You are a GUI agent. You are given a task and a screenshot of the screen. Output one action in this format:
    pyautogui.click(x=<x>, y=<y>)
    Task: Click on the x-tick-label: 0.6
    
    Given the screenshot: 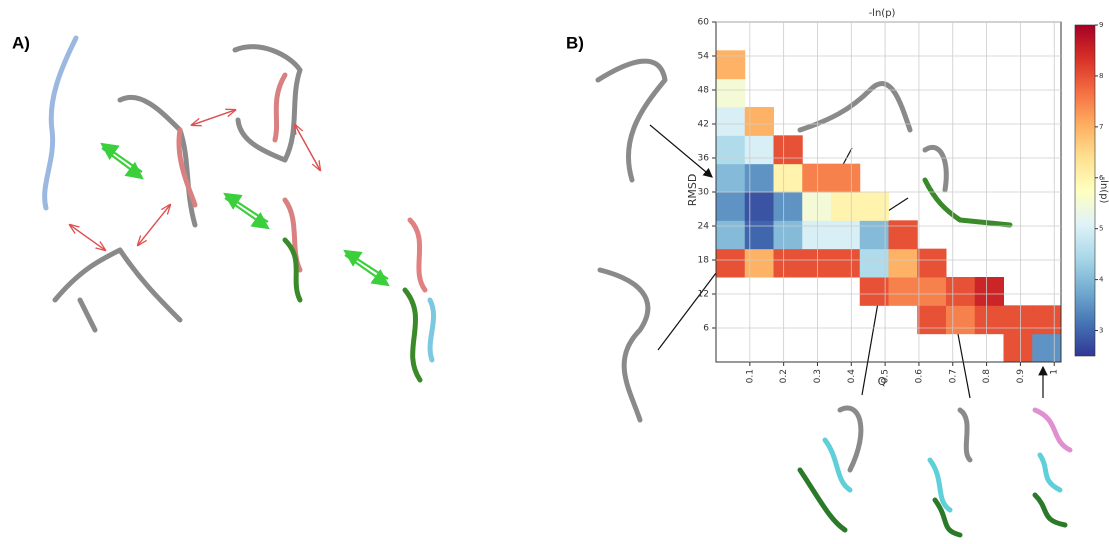 What is the action you would take?
    pyautogui.click(x=919, y=376)
    